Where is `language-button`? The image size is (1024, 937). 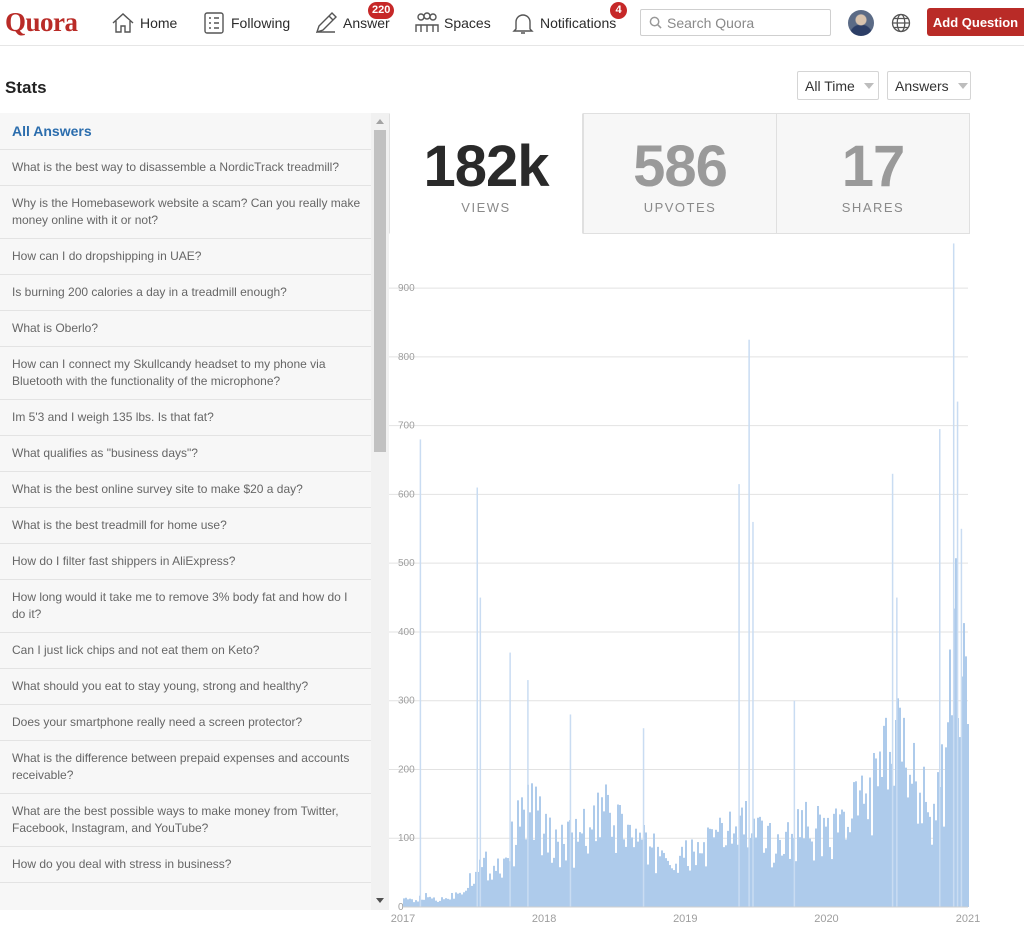 language-button is located at coordinates (901, 23).